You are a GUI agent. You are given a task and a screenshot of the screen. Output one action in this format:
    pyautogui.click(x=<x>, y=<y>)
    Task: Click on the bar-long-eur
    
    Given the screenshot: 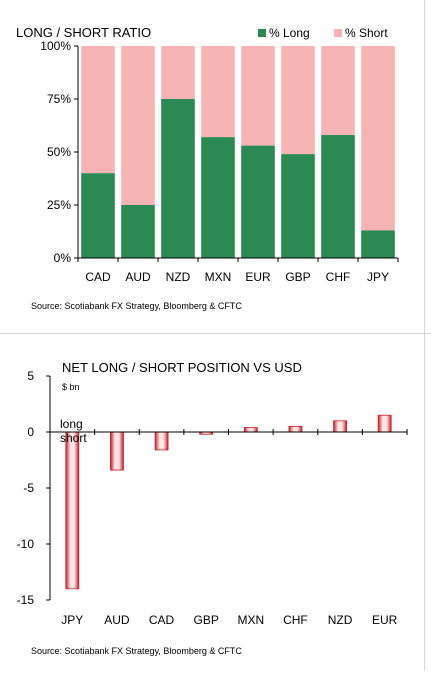 What is the action you would take?
    pyautogui.click(x=258, y=201)
    